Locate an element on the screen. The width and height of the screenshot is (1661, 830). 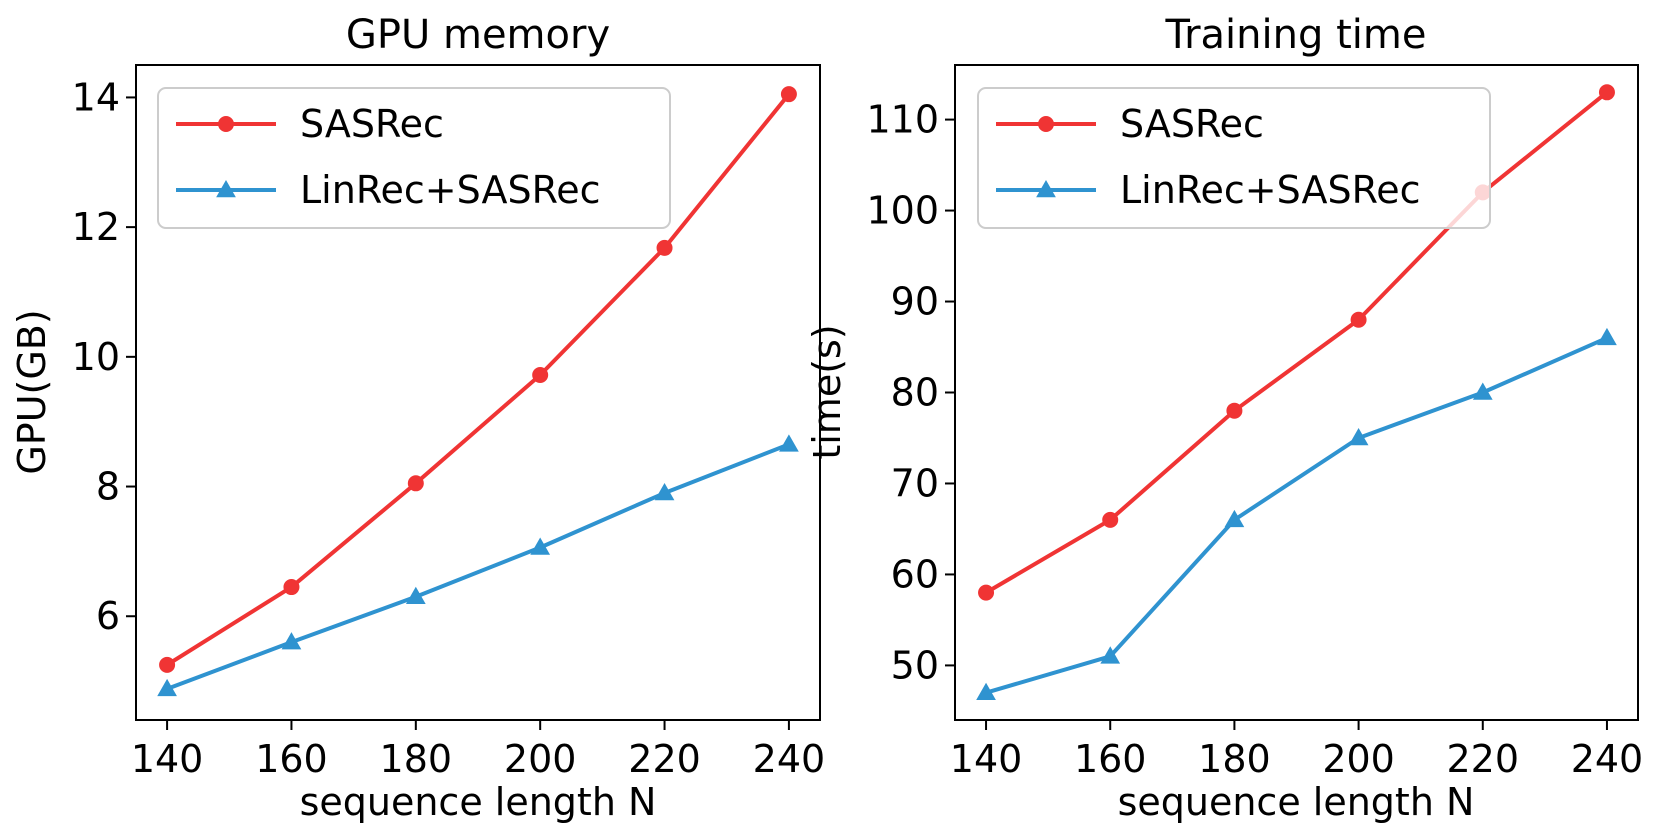
y-tick-label: 50 is located at coordinates (915, 665).